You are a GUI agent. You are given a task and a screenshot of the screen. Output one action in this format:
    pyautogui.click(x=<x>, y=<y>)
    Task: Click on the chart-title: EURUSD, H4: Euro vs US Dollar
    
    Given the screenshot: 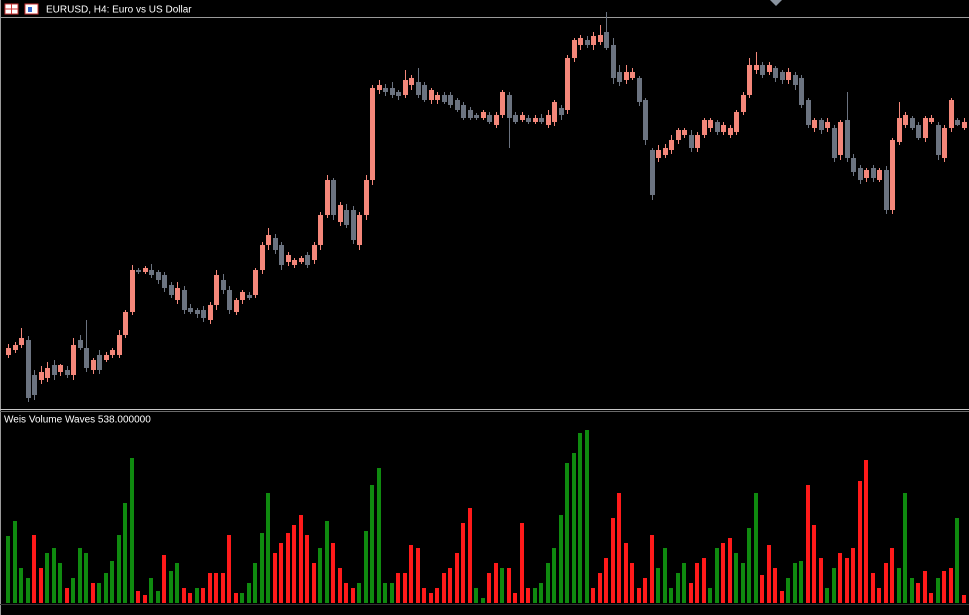 What is the action you would take?
    pyautogui.click(x=119, y=10)
    